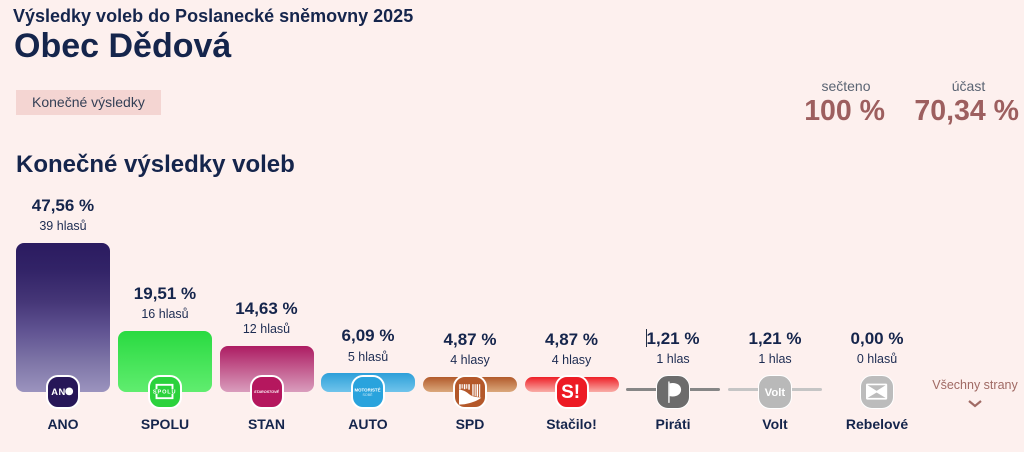 The height and width of the screenshot is (452, 1024). I want to click on svg-text: MOTORISTÉ, so click(367, 390).